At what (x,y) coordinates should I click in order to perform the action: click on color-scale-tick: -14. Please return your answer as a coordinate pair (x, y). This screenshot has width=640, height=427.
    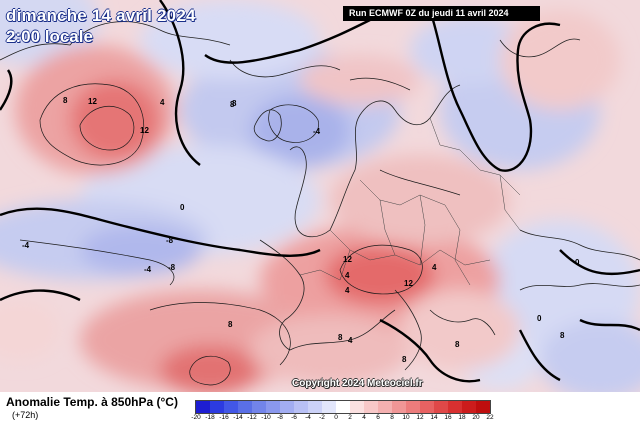
    Looking at the image, I should click on (238, 417).